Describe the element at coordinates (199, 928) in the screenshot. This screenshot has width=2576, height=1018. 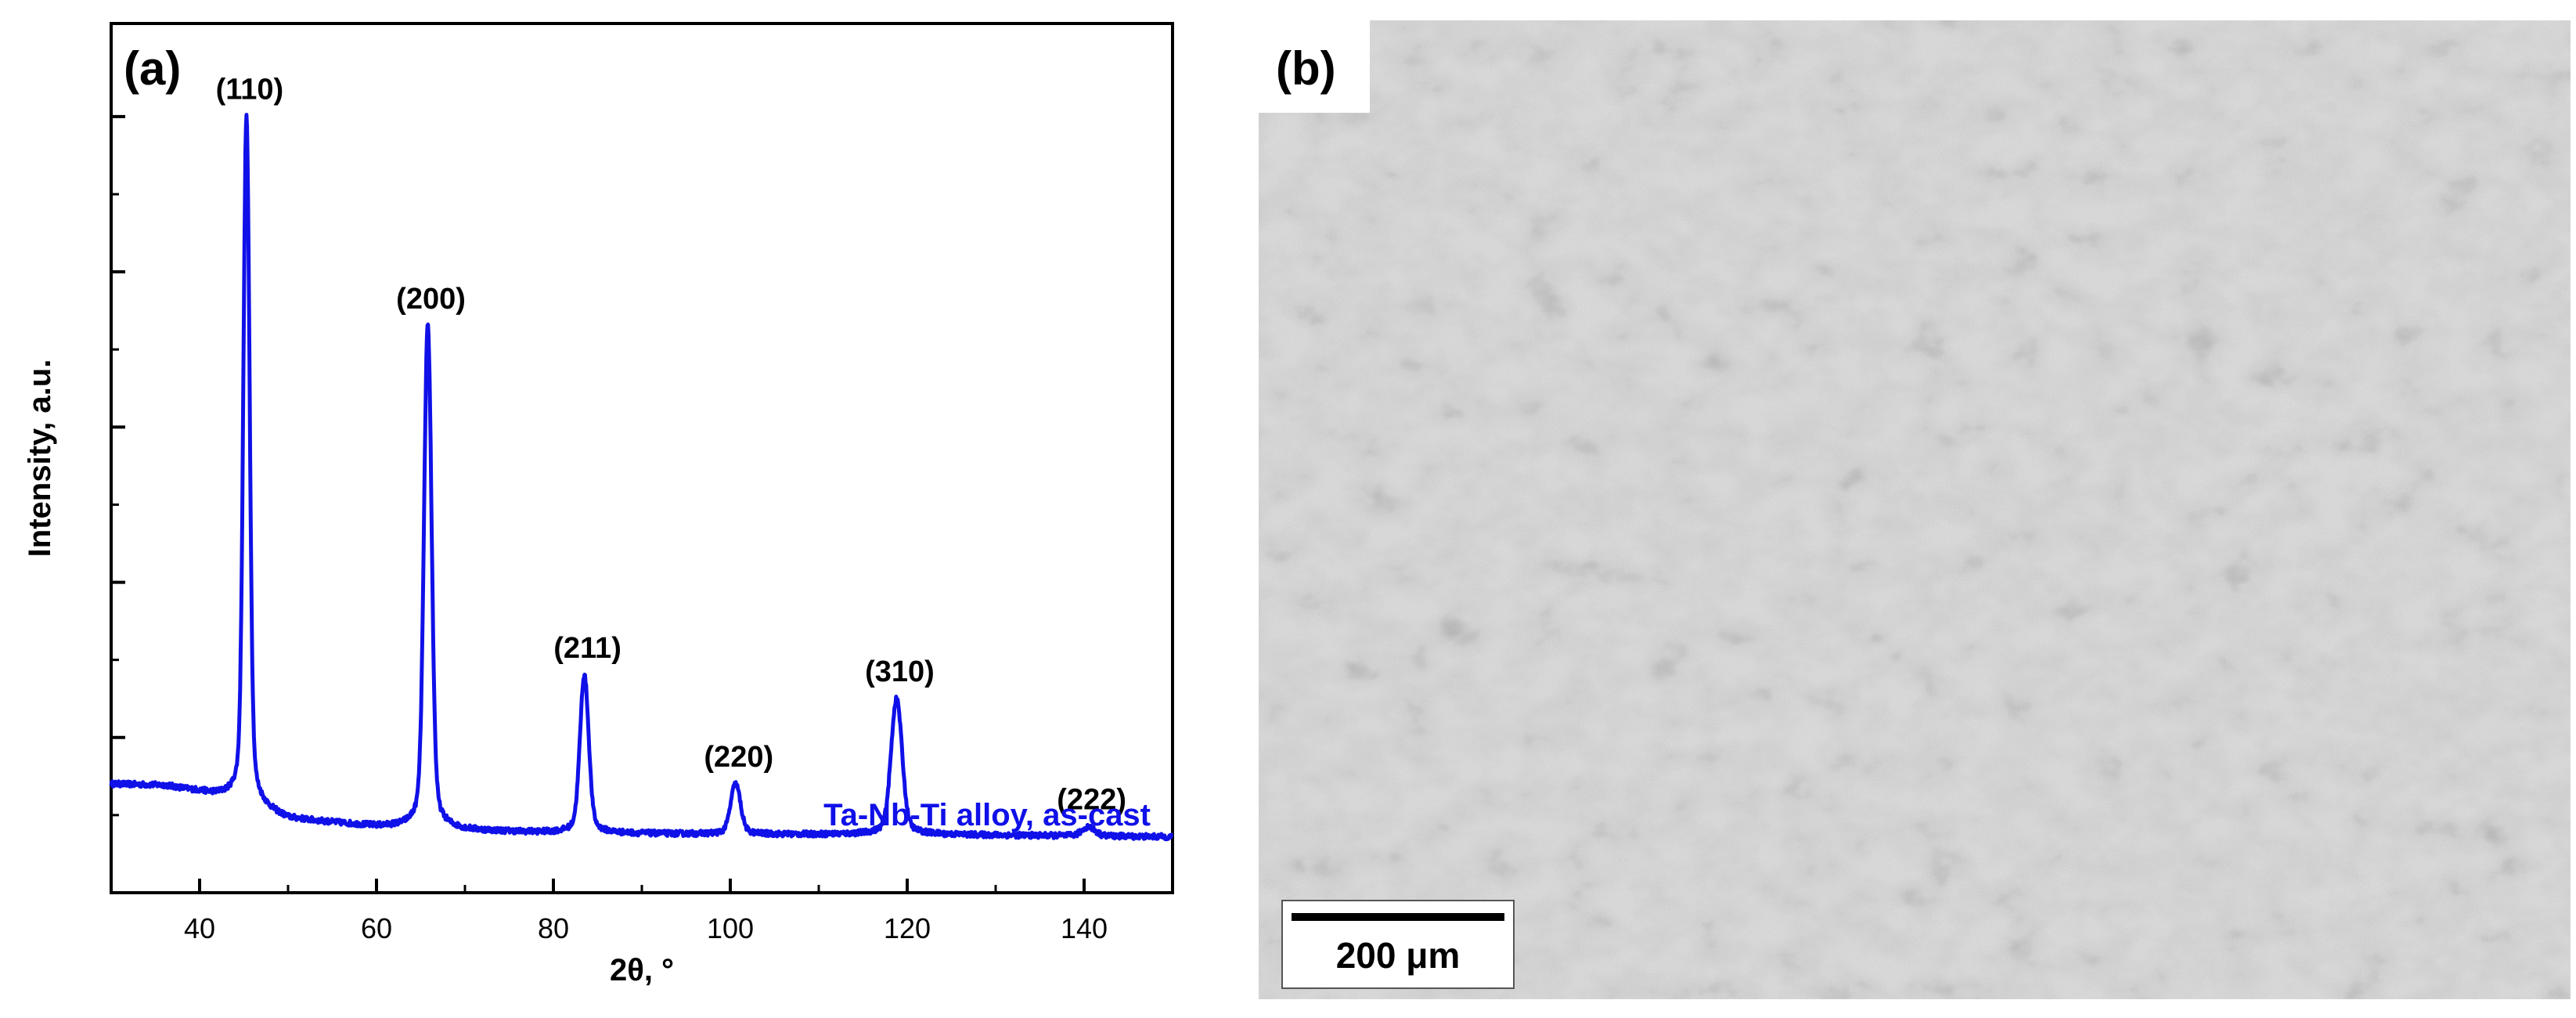
I see `x-tick-label: 40` at that location.